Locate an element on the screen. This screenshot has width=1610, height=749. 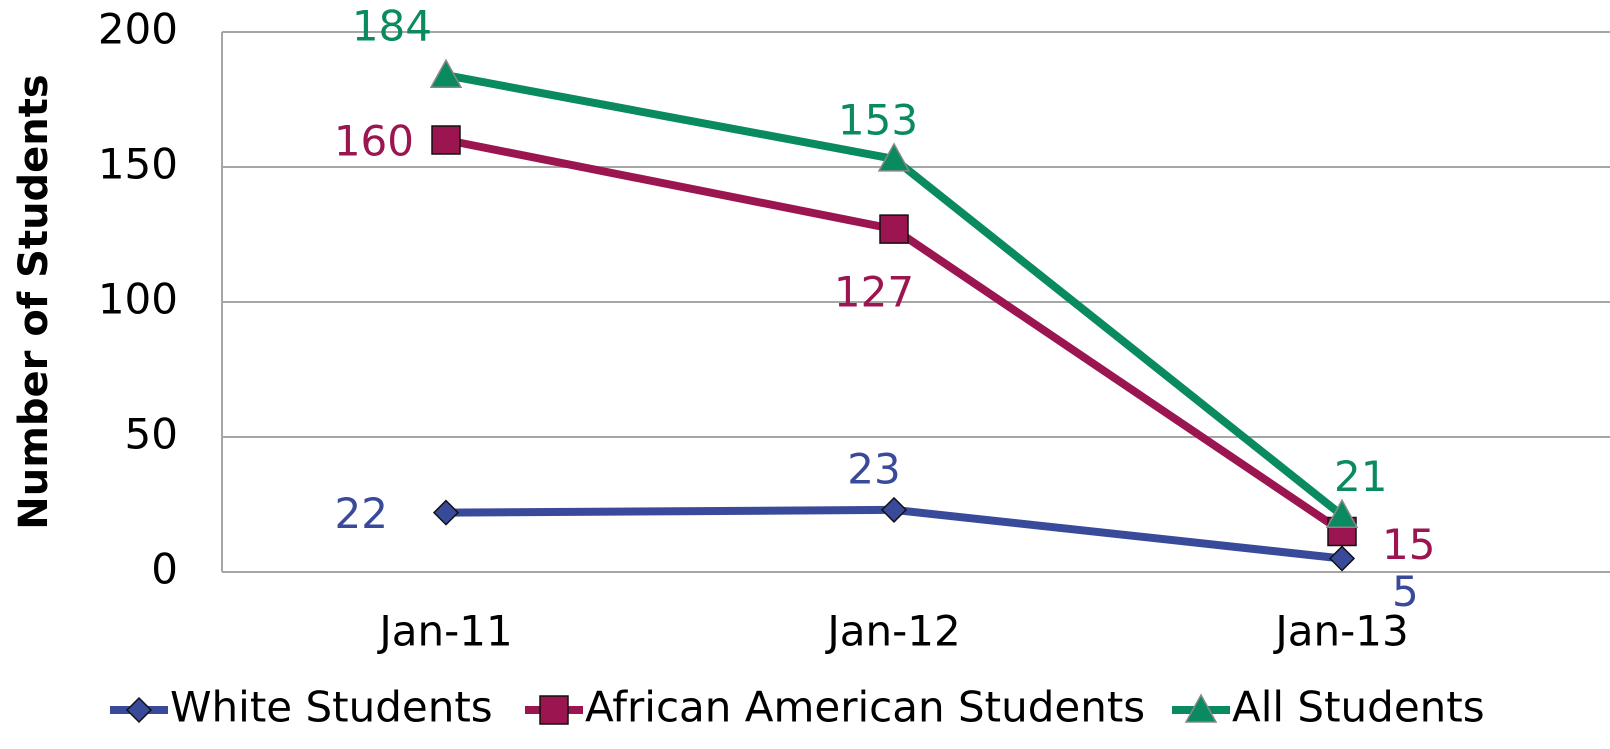
data-label: 184 is located at coordinates (392, 26).